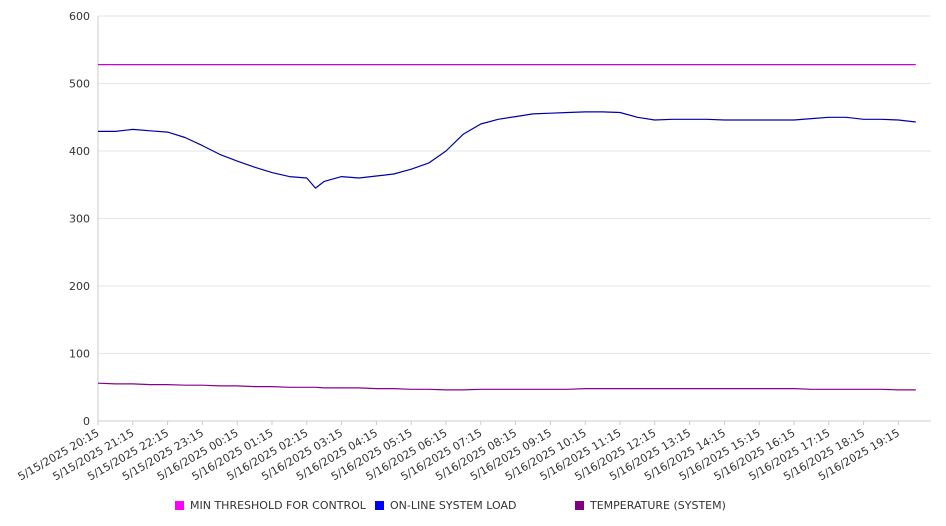 This screenshot has height=526, width=946. I want to click on legend-label: ON-LINE SYSTEM LOAD, so click(453, 505).